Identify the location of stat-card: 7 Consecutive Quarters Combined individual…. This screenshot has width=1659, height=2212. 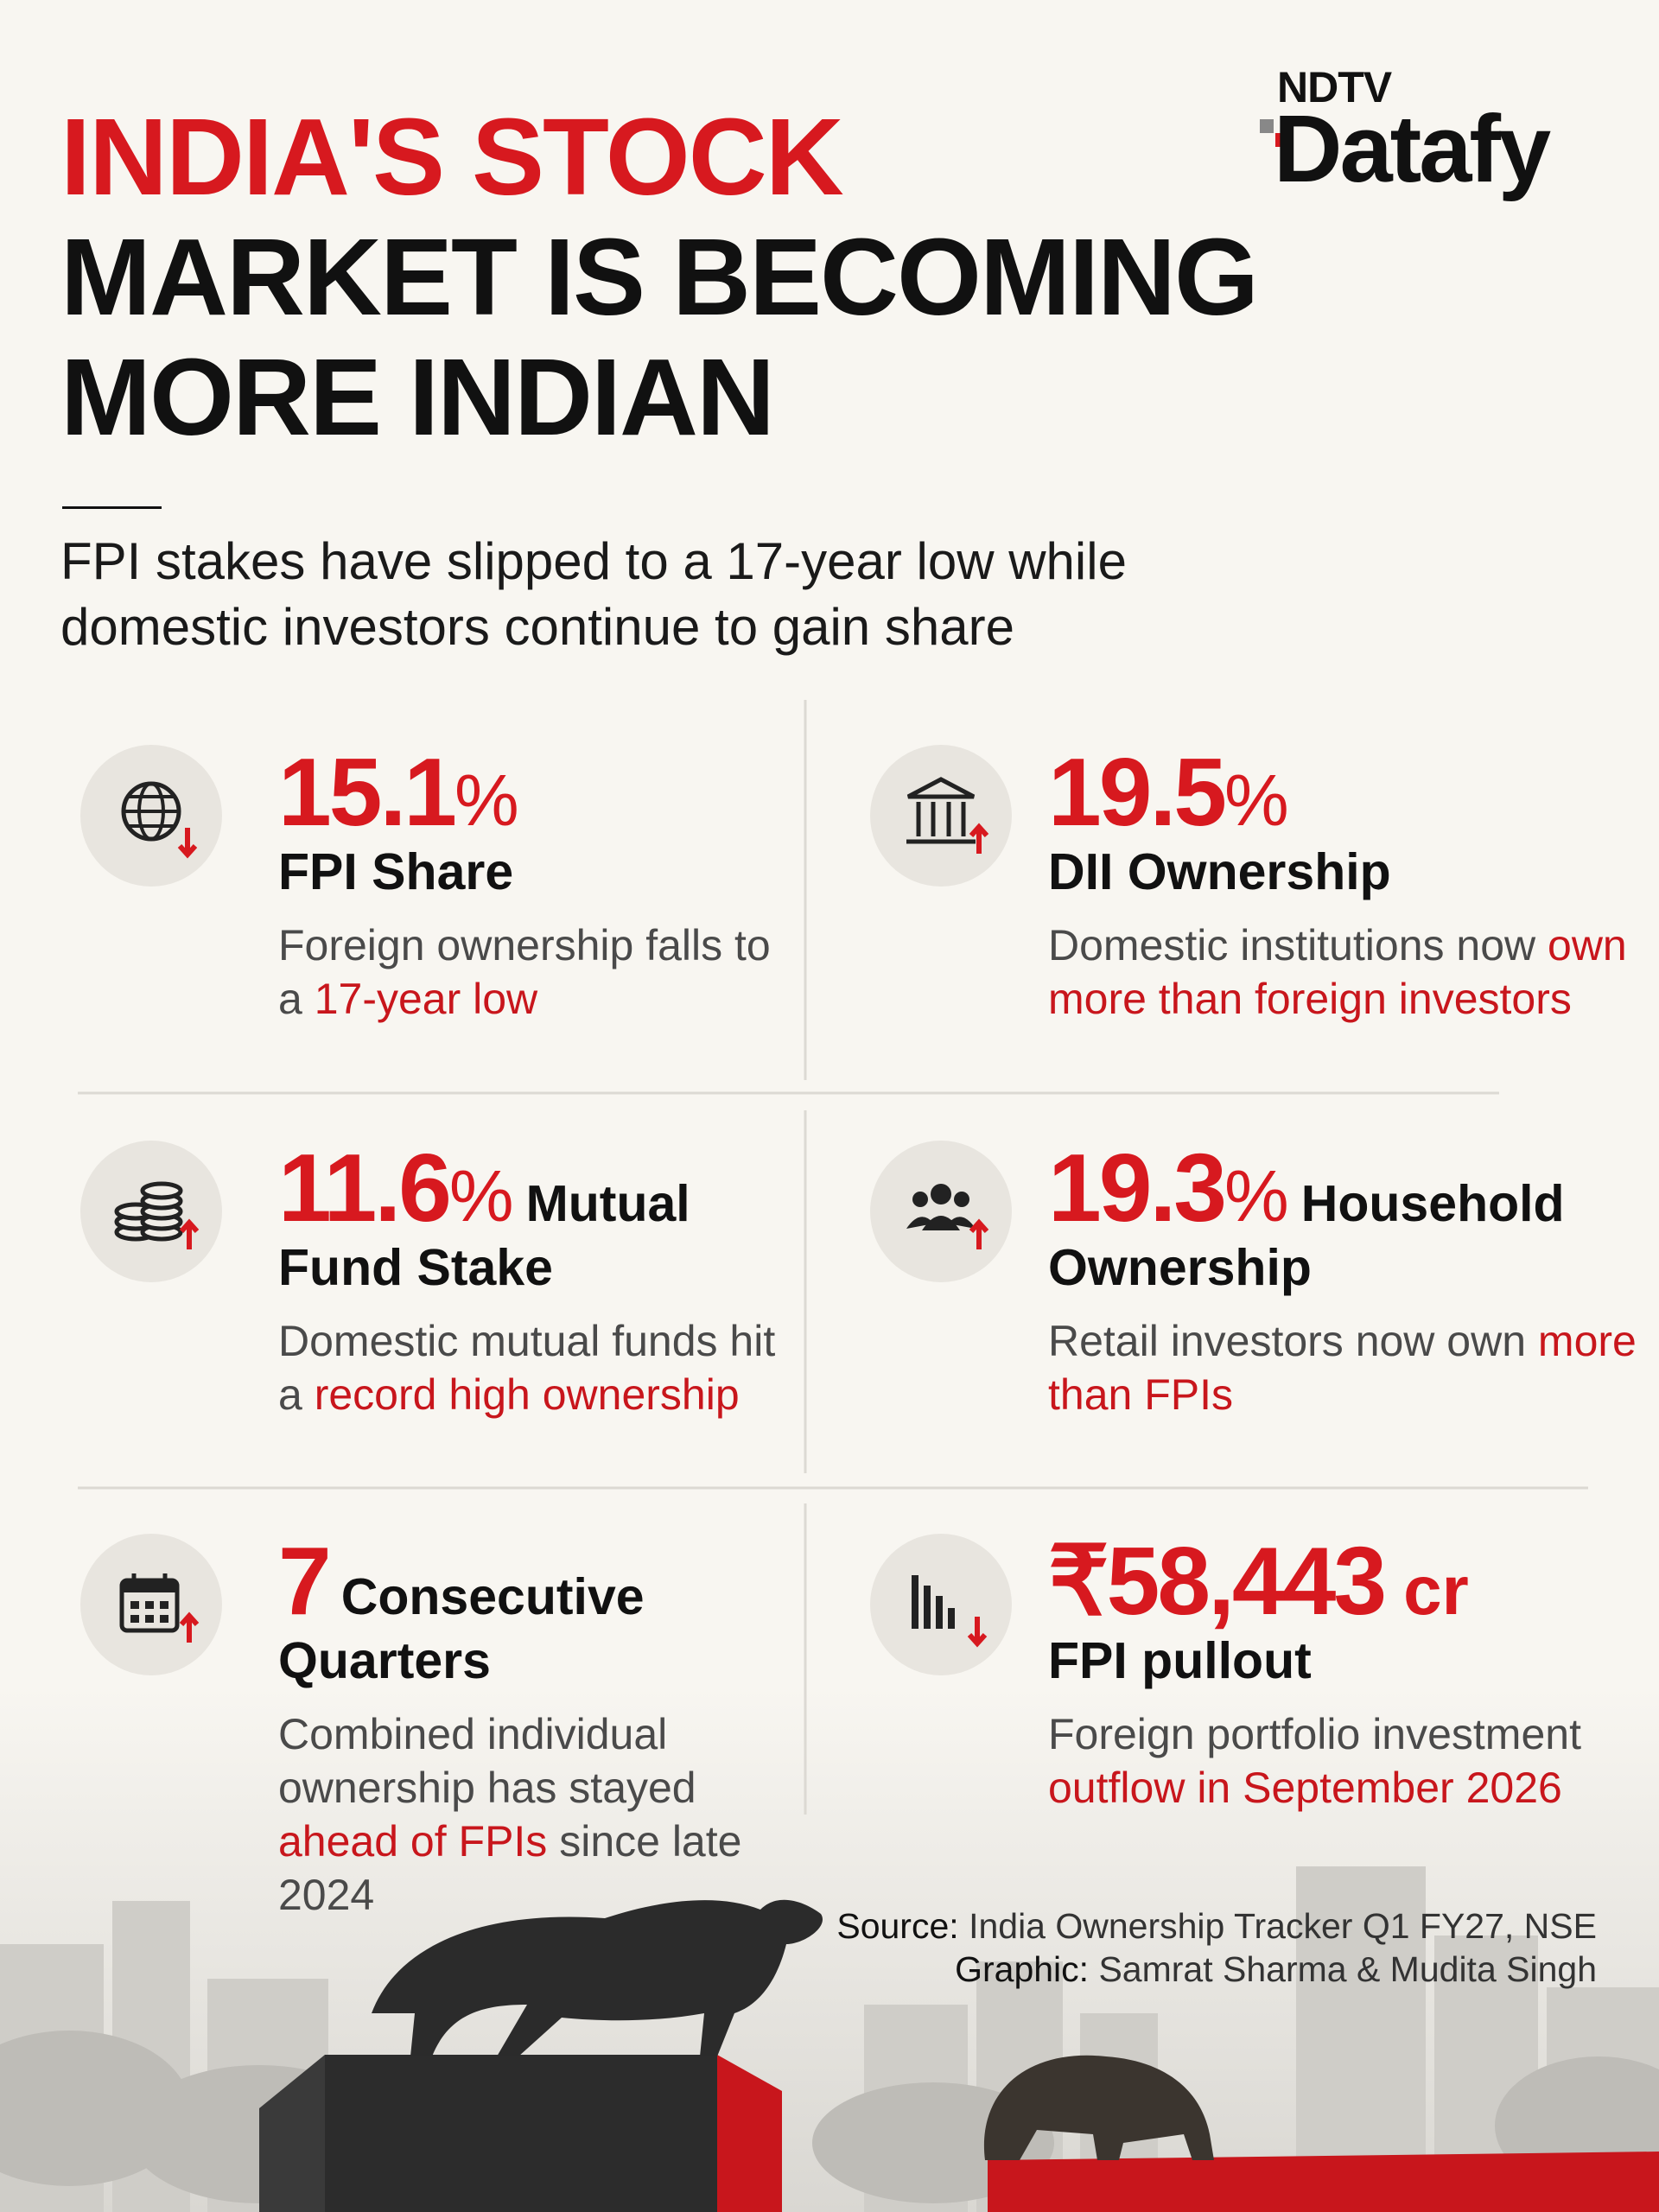
(537, 1728).